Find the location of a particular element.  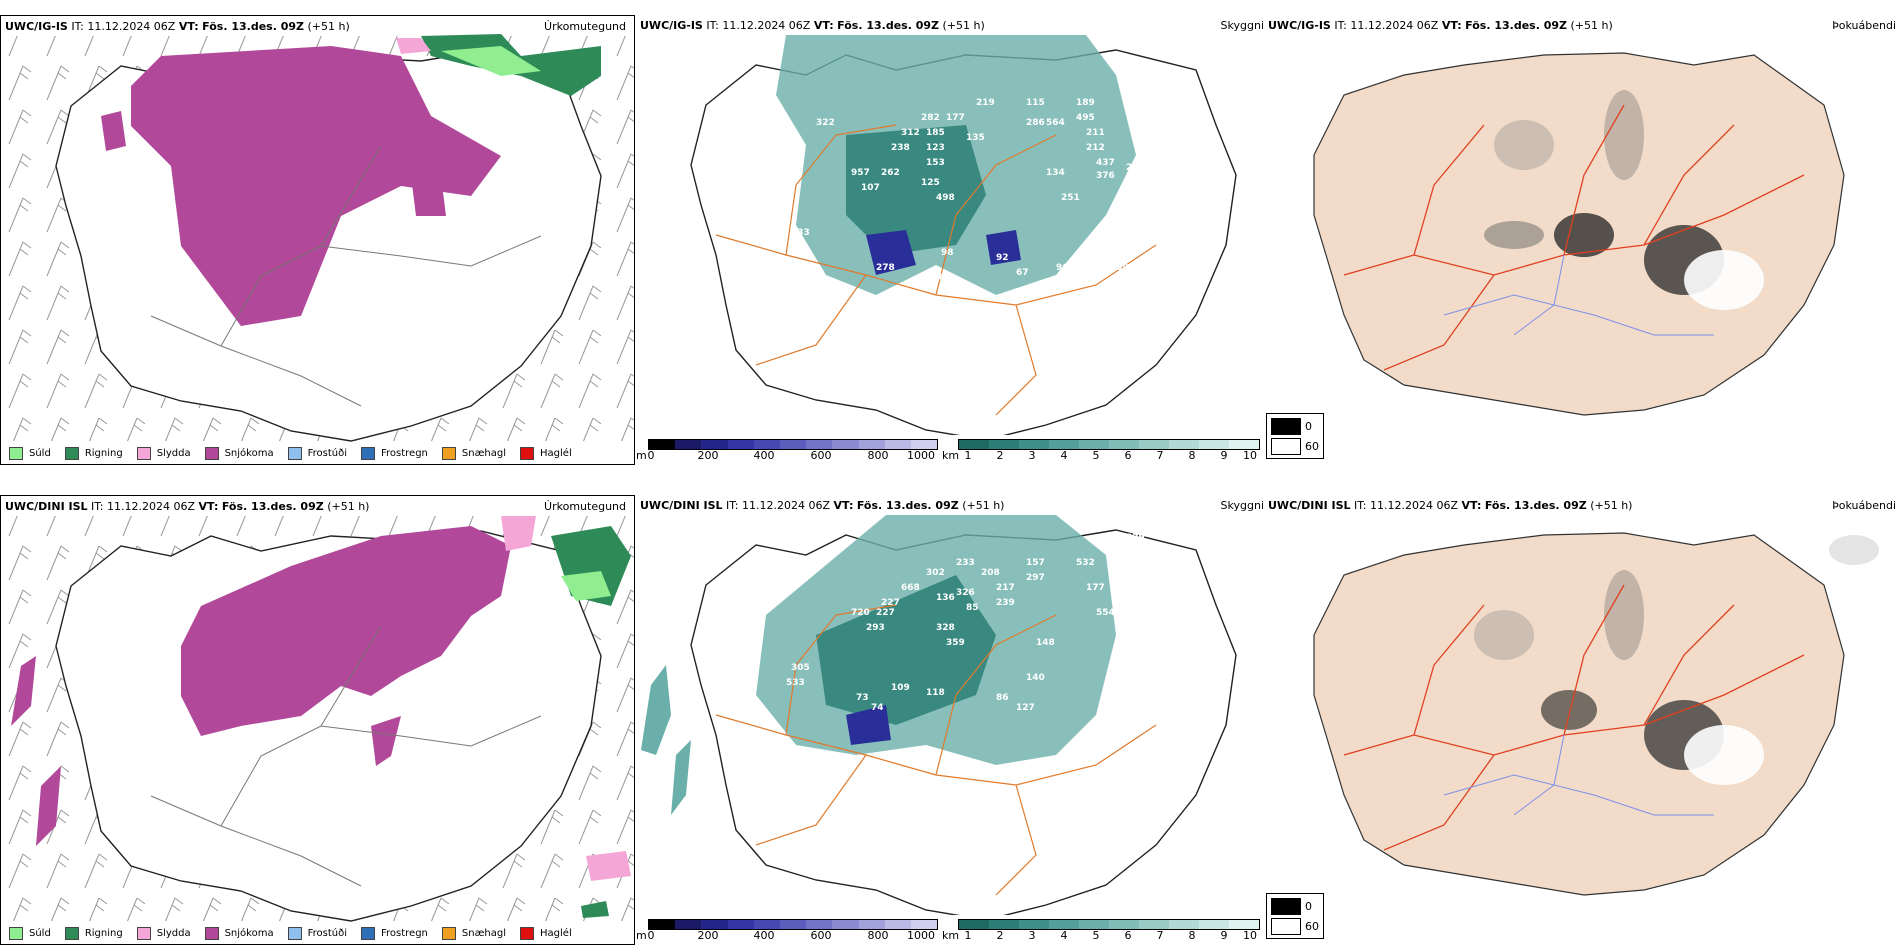

colorbar-tick: 1000 is located at coordinates (921, 935).